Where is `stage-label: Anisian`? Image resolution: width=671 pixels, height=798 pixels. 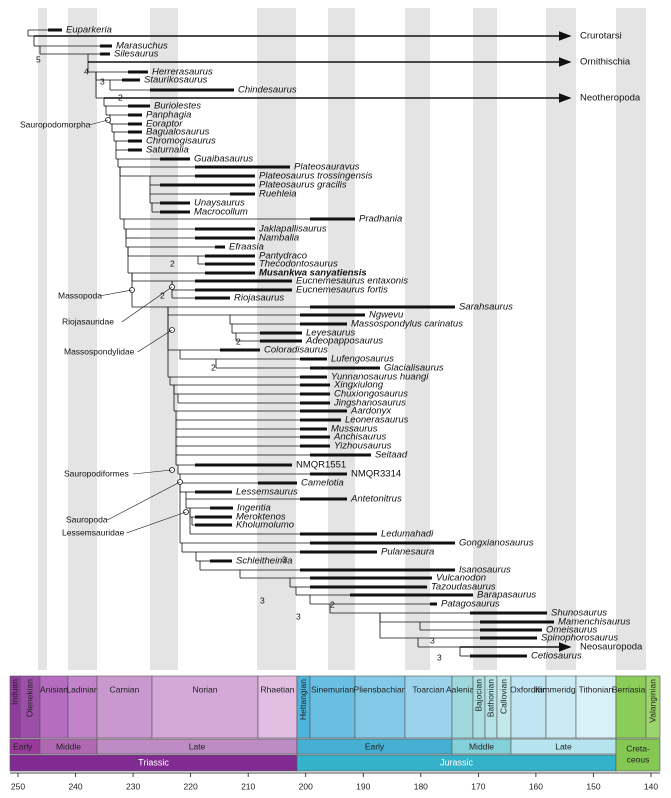
stage-label: Anisian is located at coordinates (54, 689).